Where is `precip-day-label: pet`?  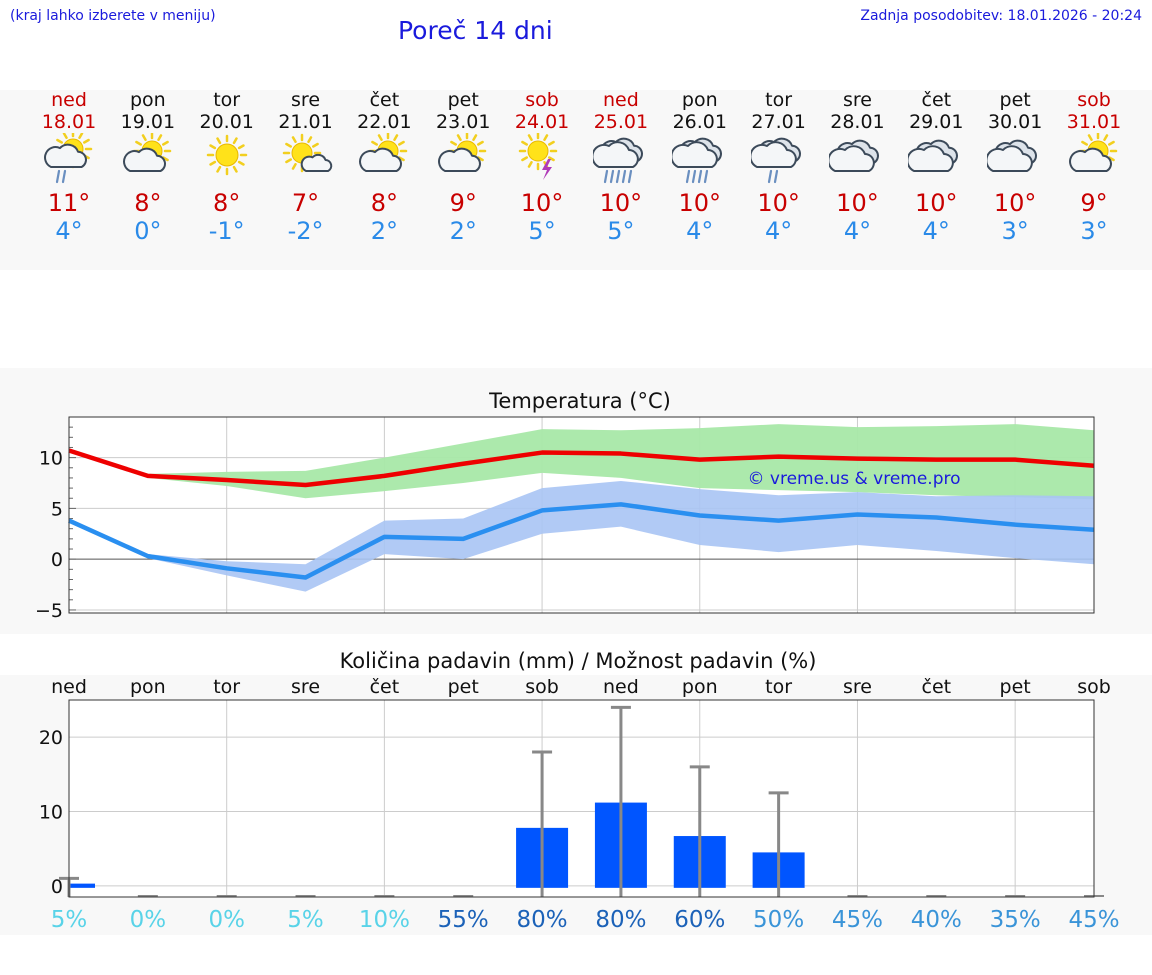
precip-day-label: pet is located at coordinates (463, 687).